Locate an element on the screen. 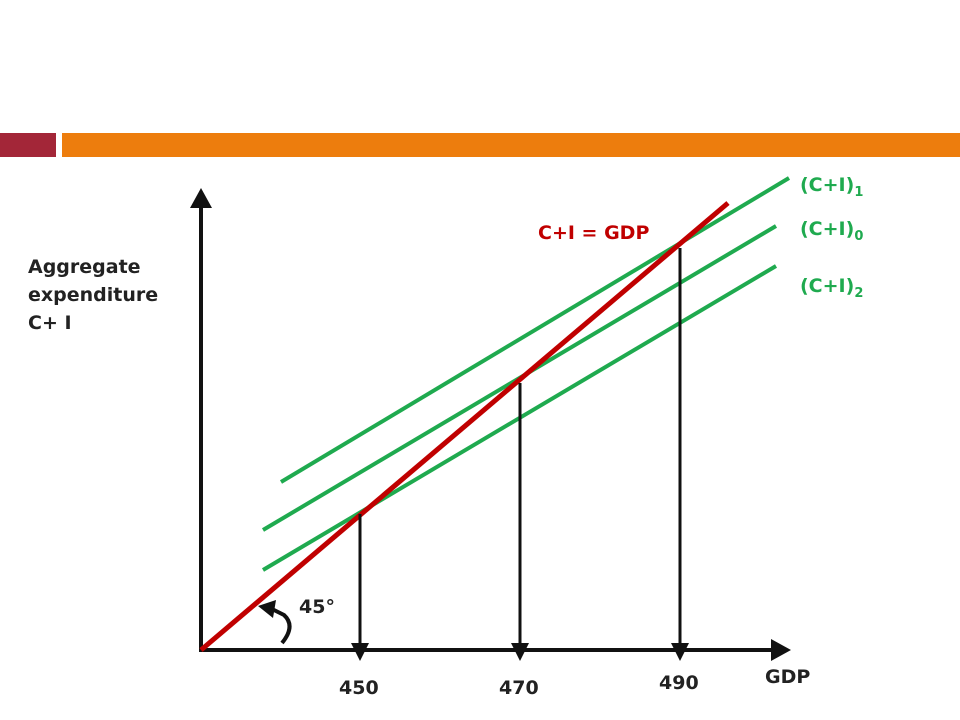 The height and width of the screenshot is (720, 960). y-axis-label: Aggregate expenditure C+ I is located at coordinates (93, 300).